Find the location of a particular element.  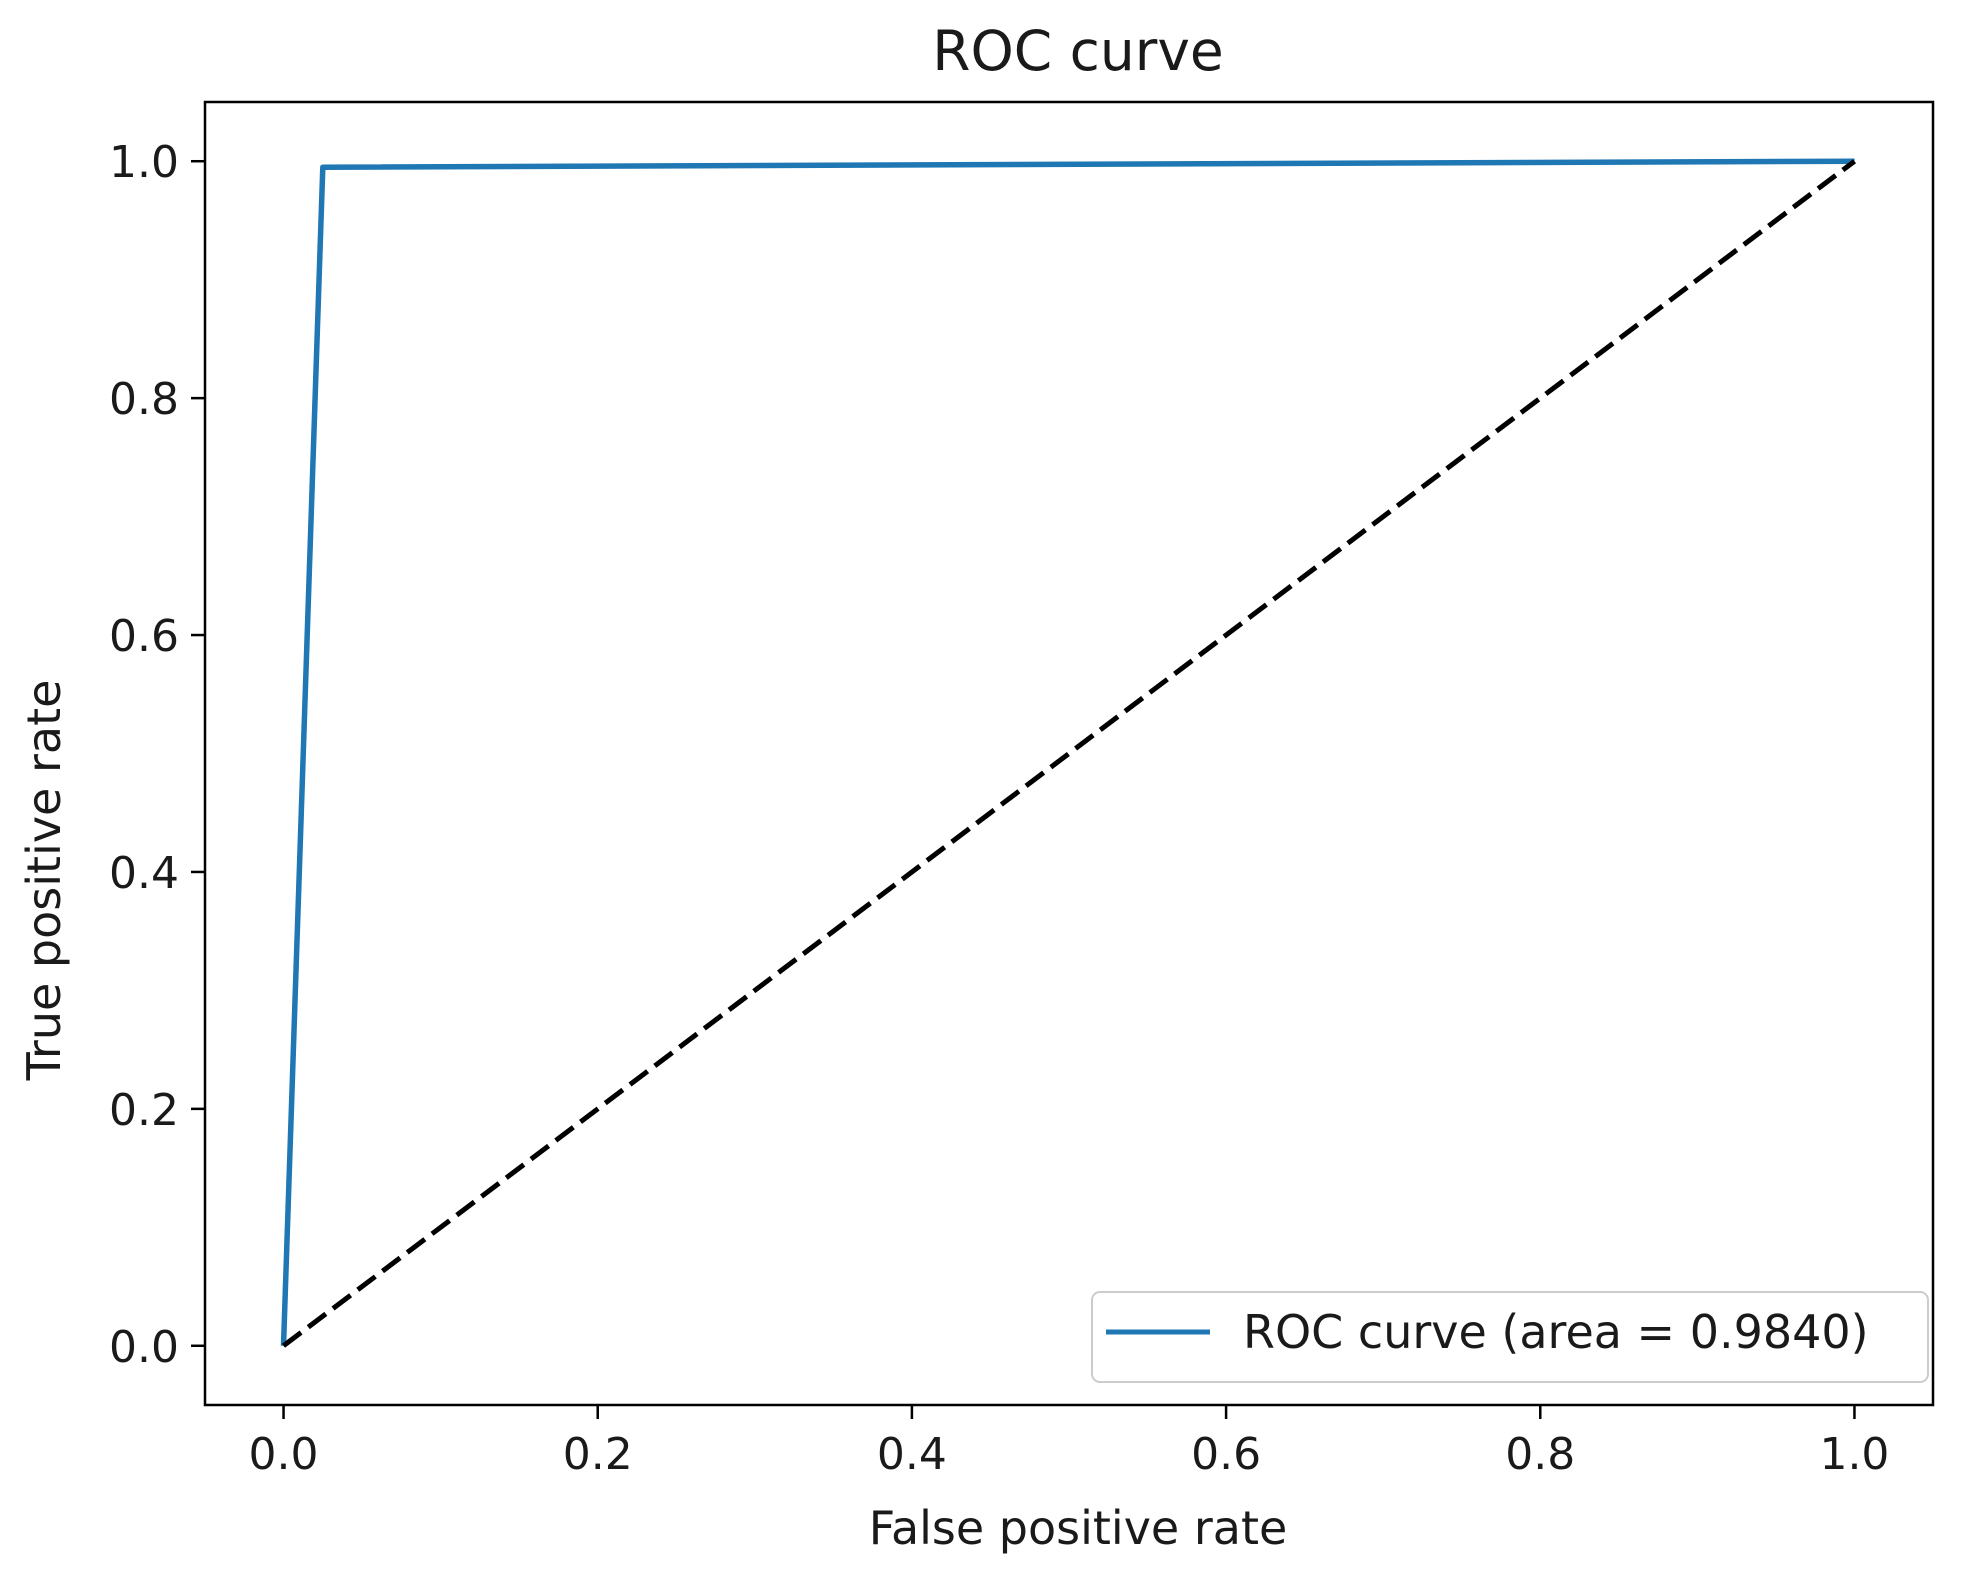

y-tick-label: 0.8 is located at coordinates (144, 399).